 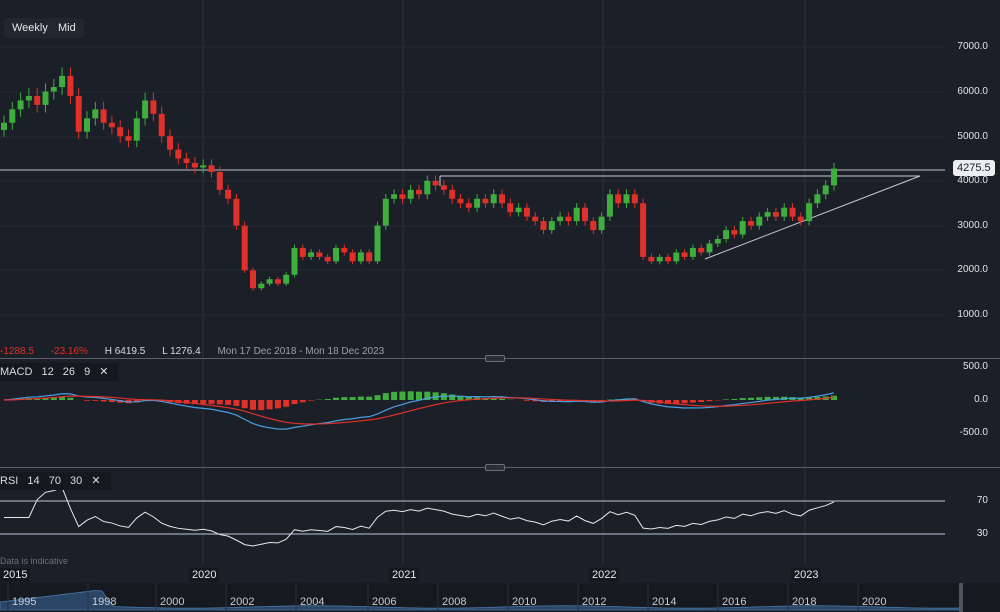 I want to click on price-tick: 5000.0, so click(x=972, y=136).